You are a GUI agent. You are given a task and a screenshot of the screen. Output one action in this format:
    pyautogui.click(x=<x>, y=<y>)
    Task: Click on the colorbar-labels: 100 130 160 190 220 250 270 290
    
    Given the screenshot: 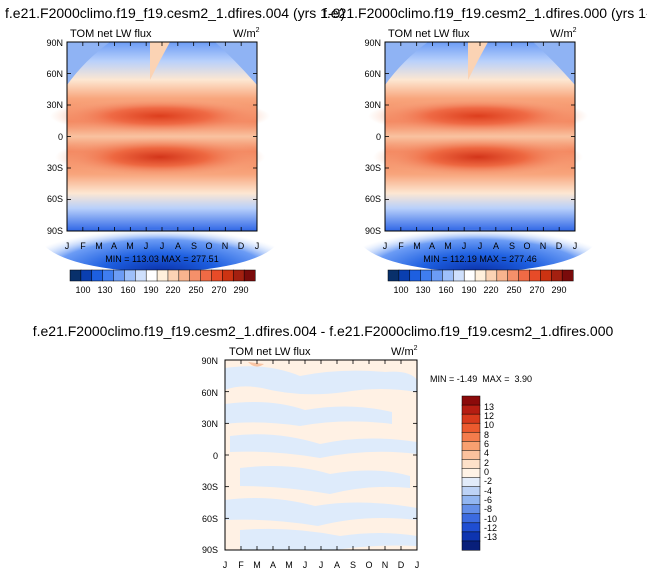 What is the action you would take?
    pyautogui.click(x=479, y=290)
    